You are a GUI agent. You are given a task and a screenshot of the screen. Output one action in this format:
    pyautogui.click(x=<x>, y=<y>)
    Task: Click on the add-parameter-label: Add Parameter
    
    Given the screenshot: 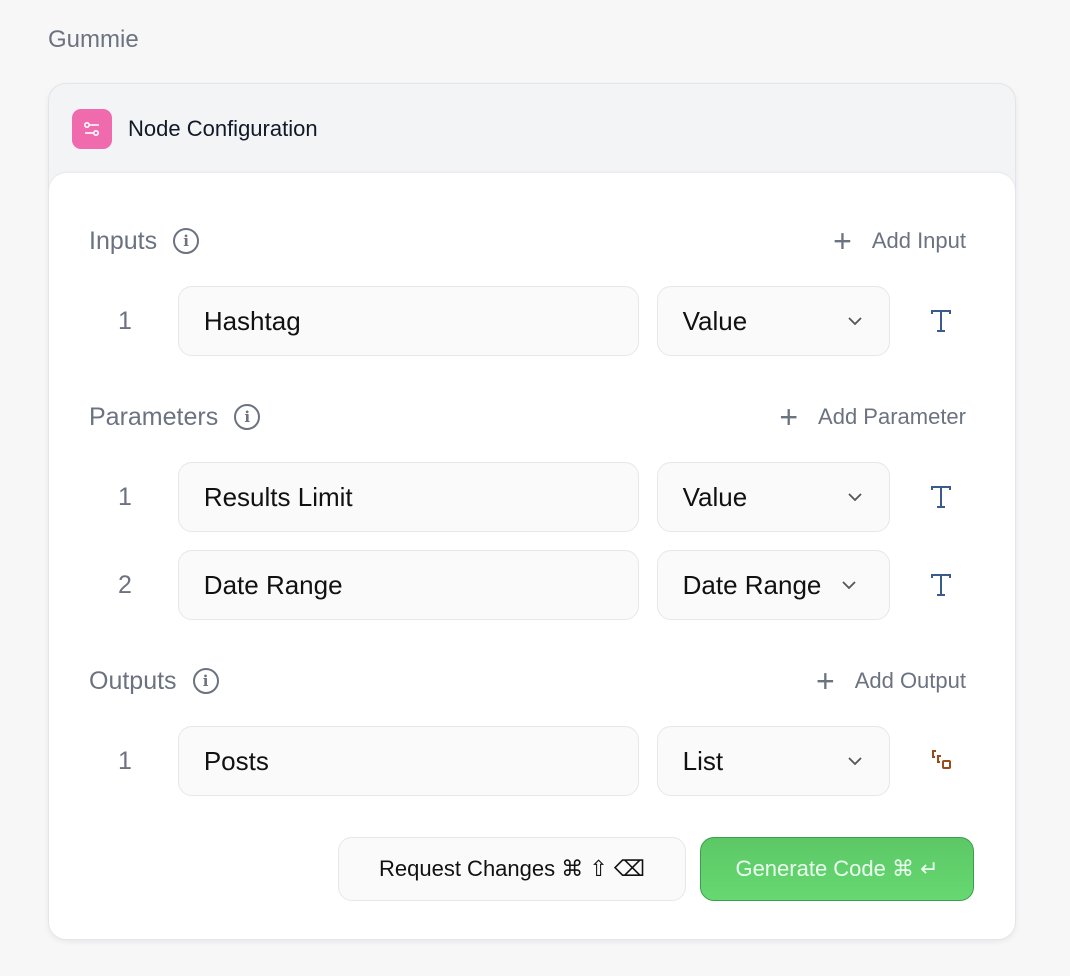 What is the action you would take?
    pyautogui.click(x=892, y=416)
    